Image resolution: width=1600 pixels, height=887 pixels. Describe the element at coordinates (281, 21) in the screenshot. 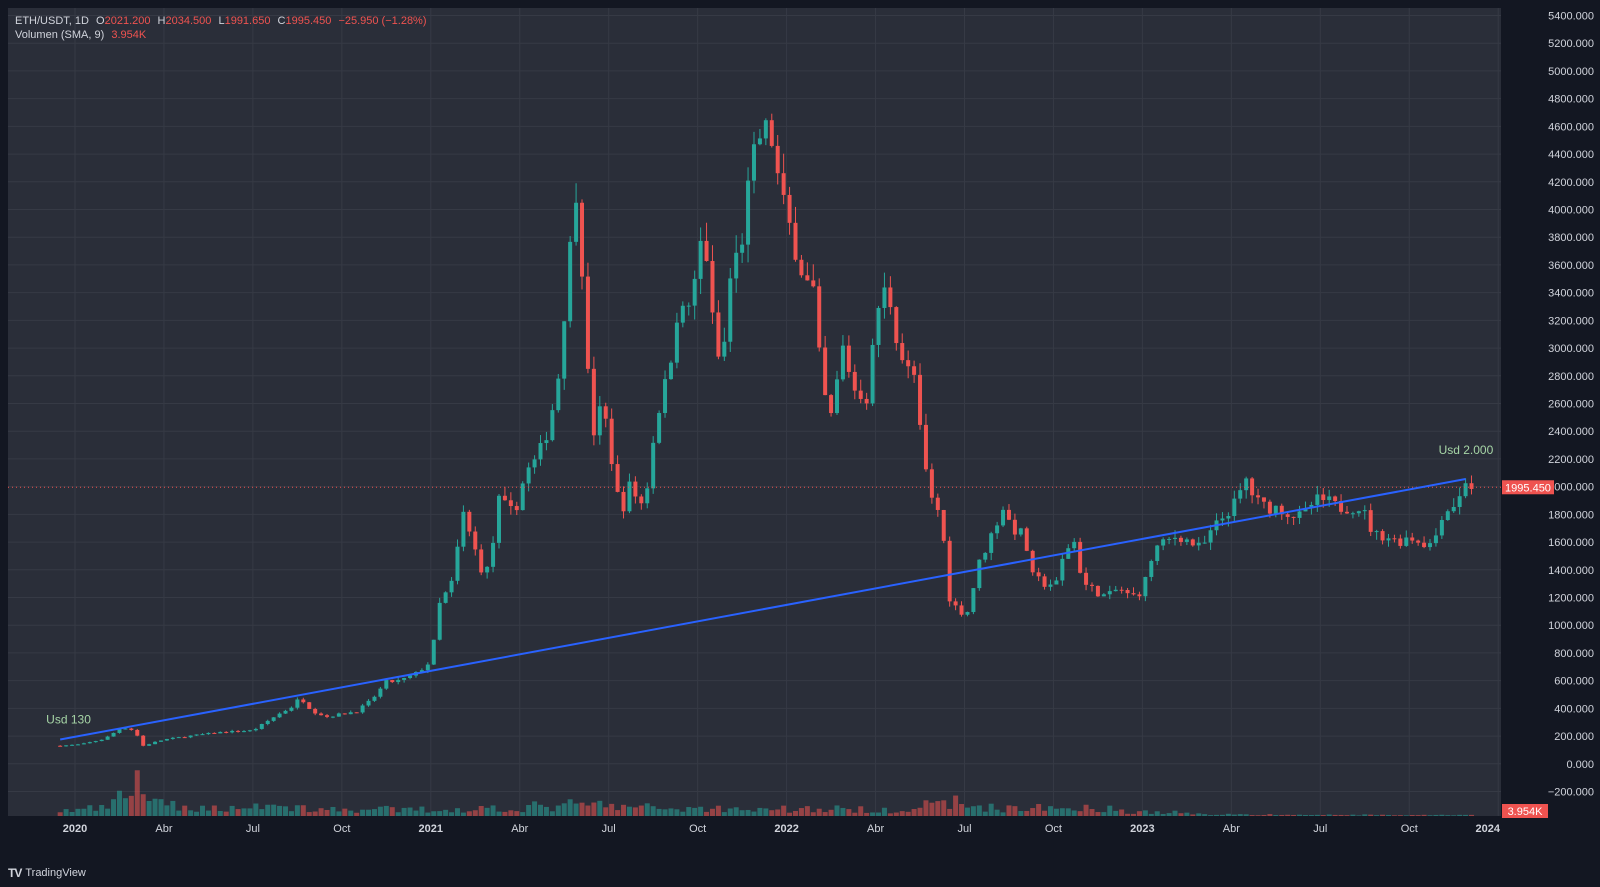

I see `close-label: C` at that location.